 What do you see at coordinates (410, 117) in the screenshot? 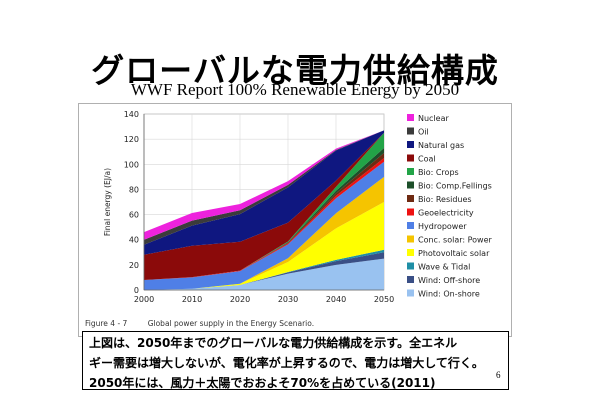
I see `legend-swatch-nuclear` at bounding box center [410, 117].